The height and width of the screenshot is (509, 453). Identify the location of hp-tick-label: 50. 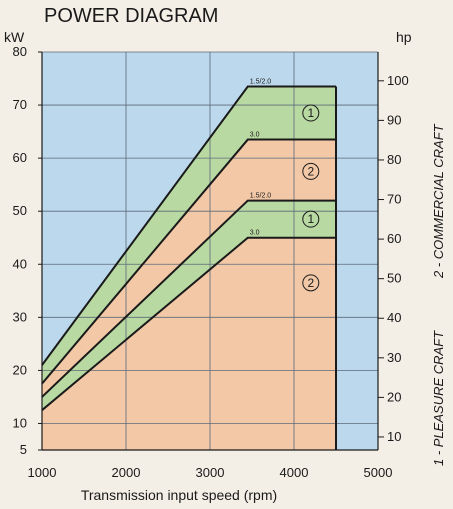
(394, 278).